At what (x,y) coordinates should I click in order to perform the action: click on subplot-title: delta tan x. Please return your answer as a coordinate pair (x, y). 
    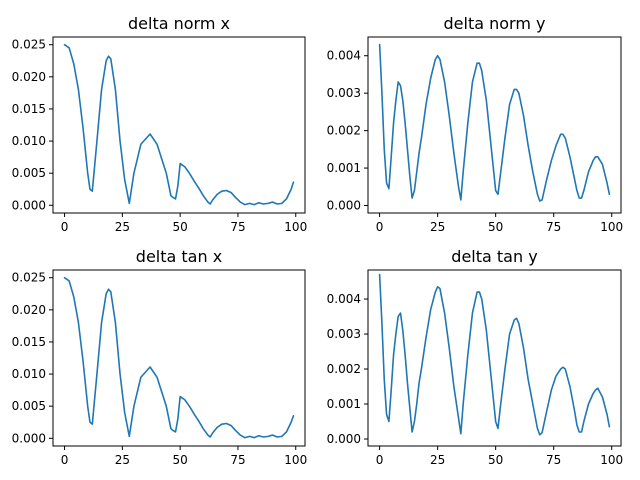
    Looking at the image, I should click on (179, 256).